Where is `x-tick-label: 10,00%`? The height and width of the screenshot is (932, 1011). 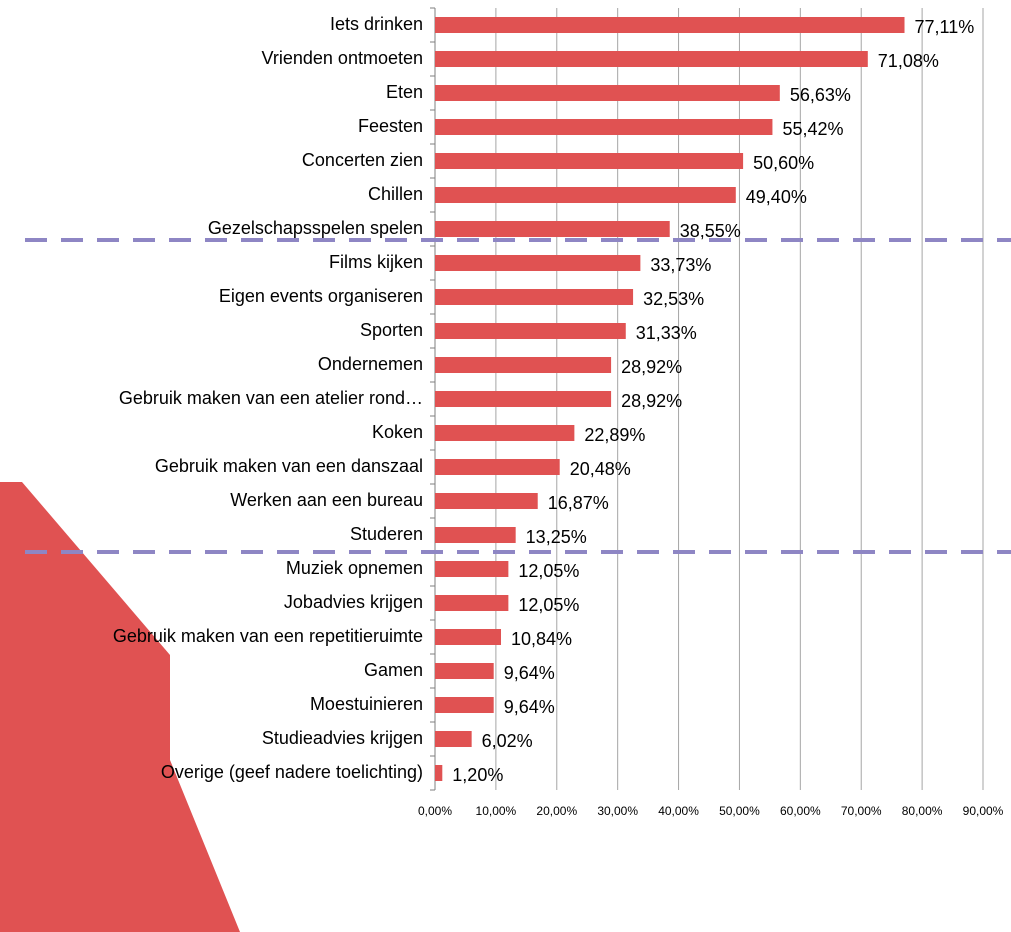
x-tick-label: 10,00% is located at coordinates (496, 811).